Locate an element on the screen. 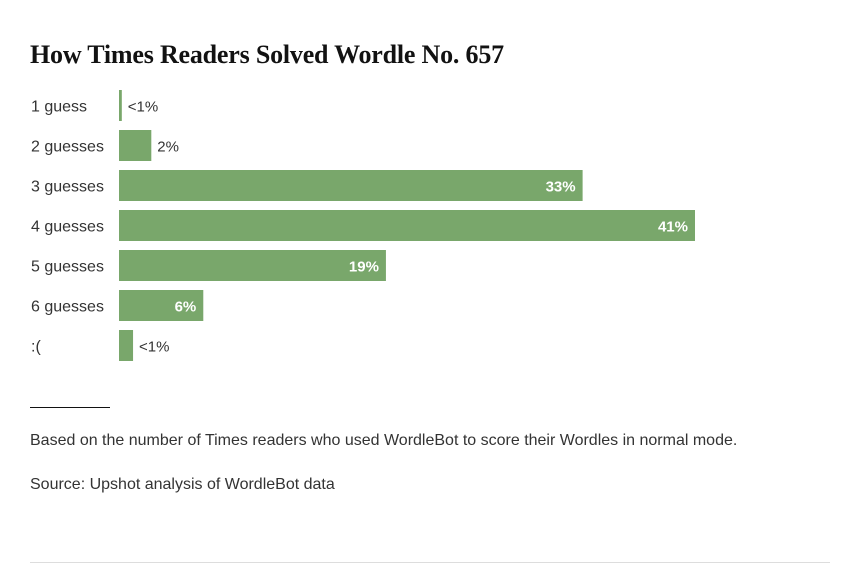  value-label-6-guesses: 6% is located at coordinates (186, 307).